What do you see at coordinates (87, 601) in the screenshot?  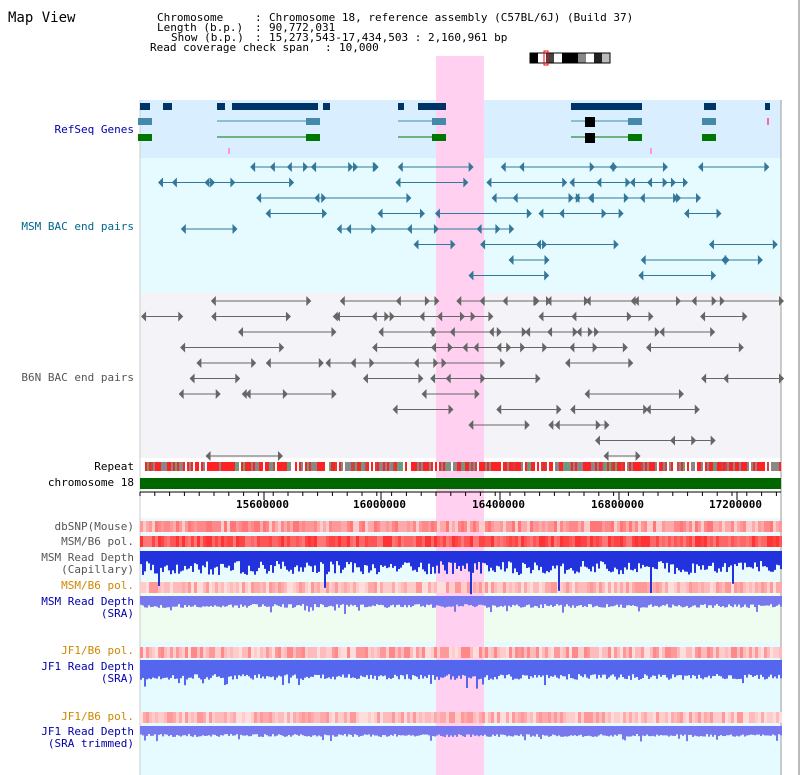 I see `track-label-msm-depth-sra-1: MSM Read Depth` at bounding box center [87, 601].